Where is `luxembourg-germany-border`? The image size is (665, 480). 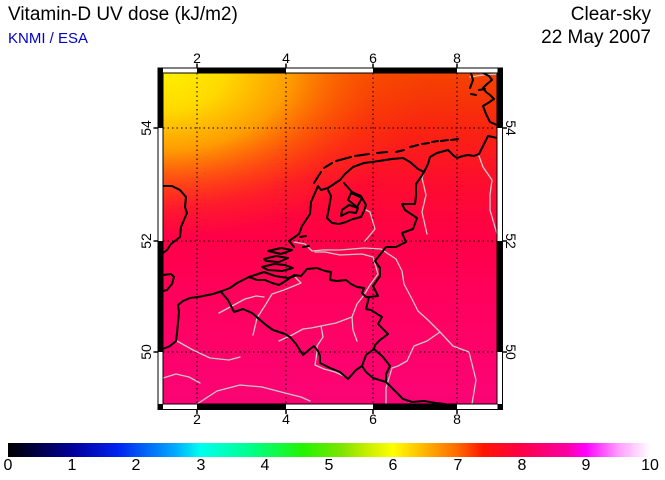
luxembourg-germany-border is located at coordinates (382, 365).